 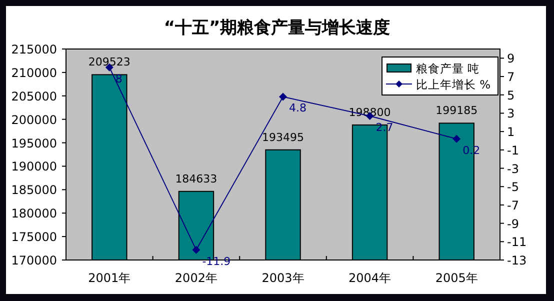 What do you see at coordinates (513, 223) in the screenshot?
I see `y2-tick-label: -9` at bounding box center [513, 223].